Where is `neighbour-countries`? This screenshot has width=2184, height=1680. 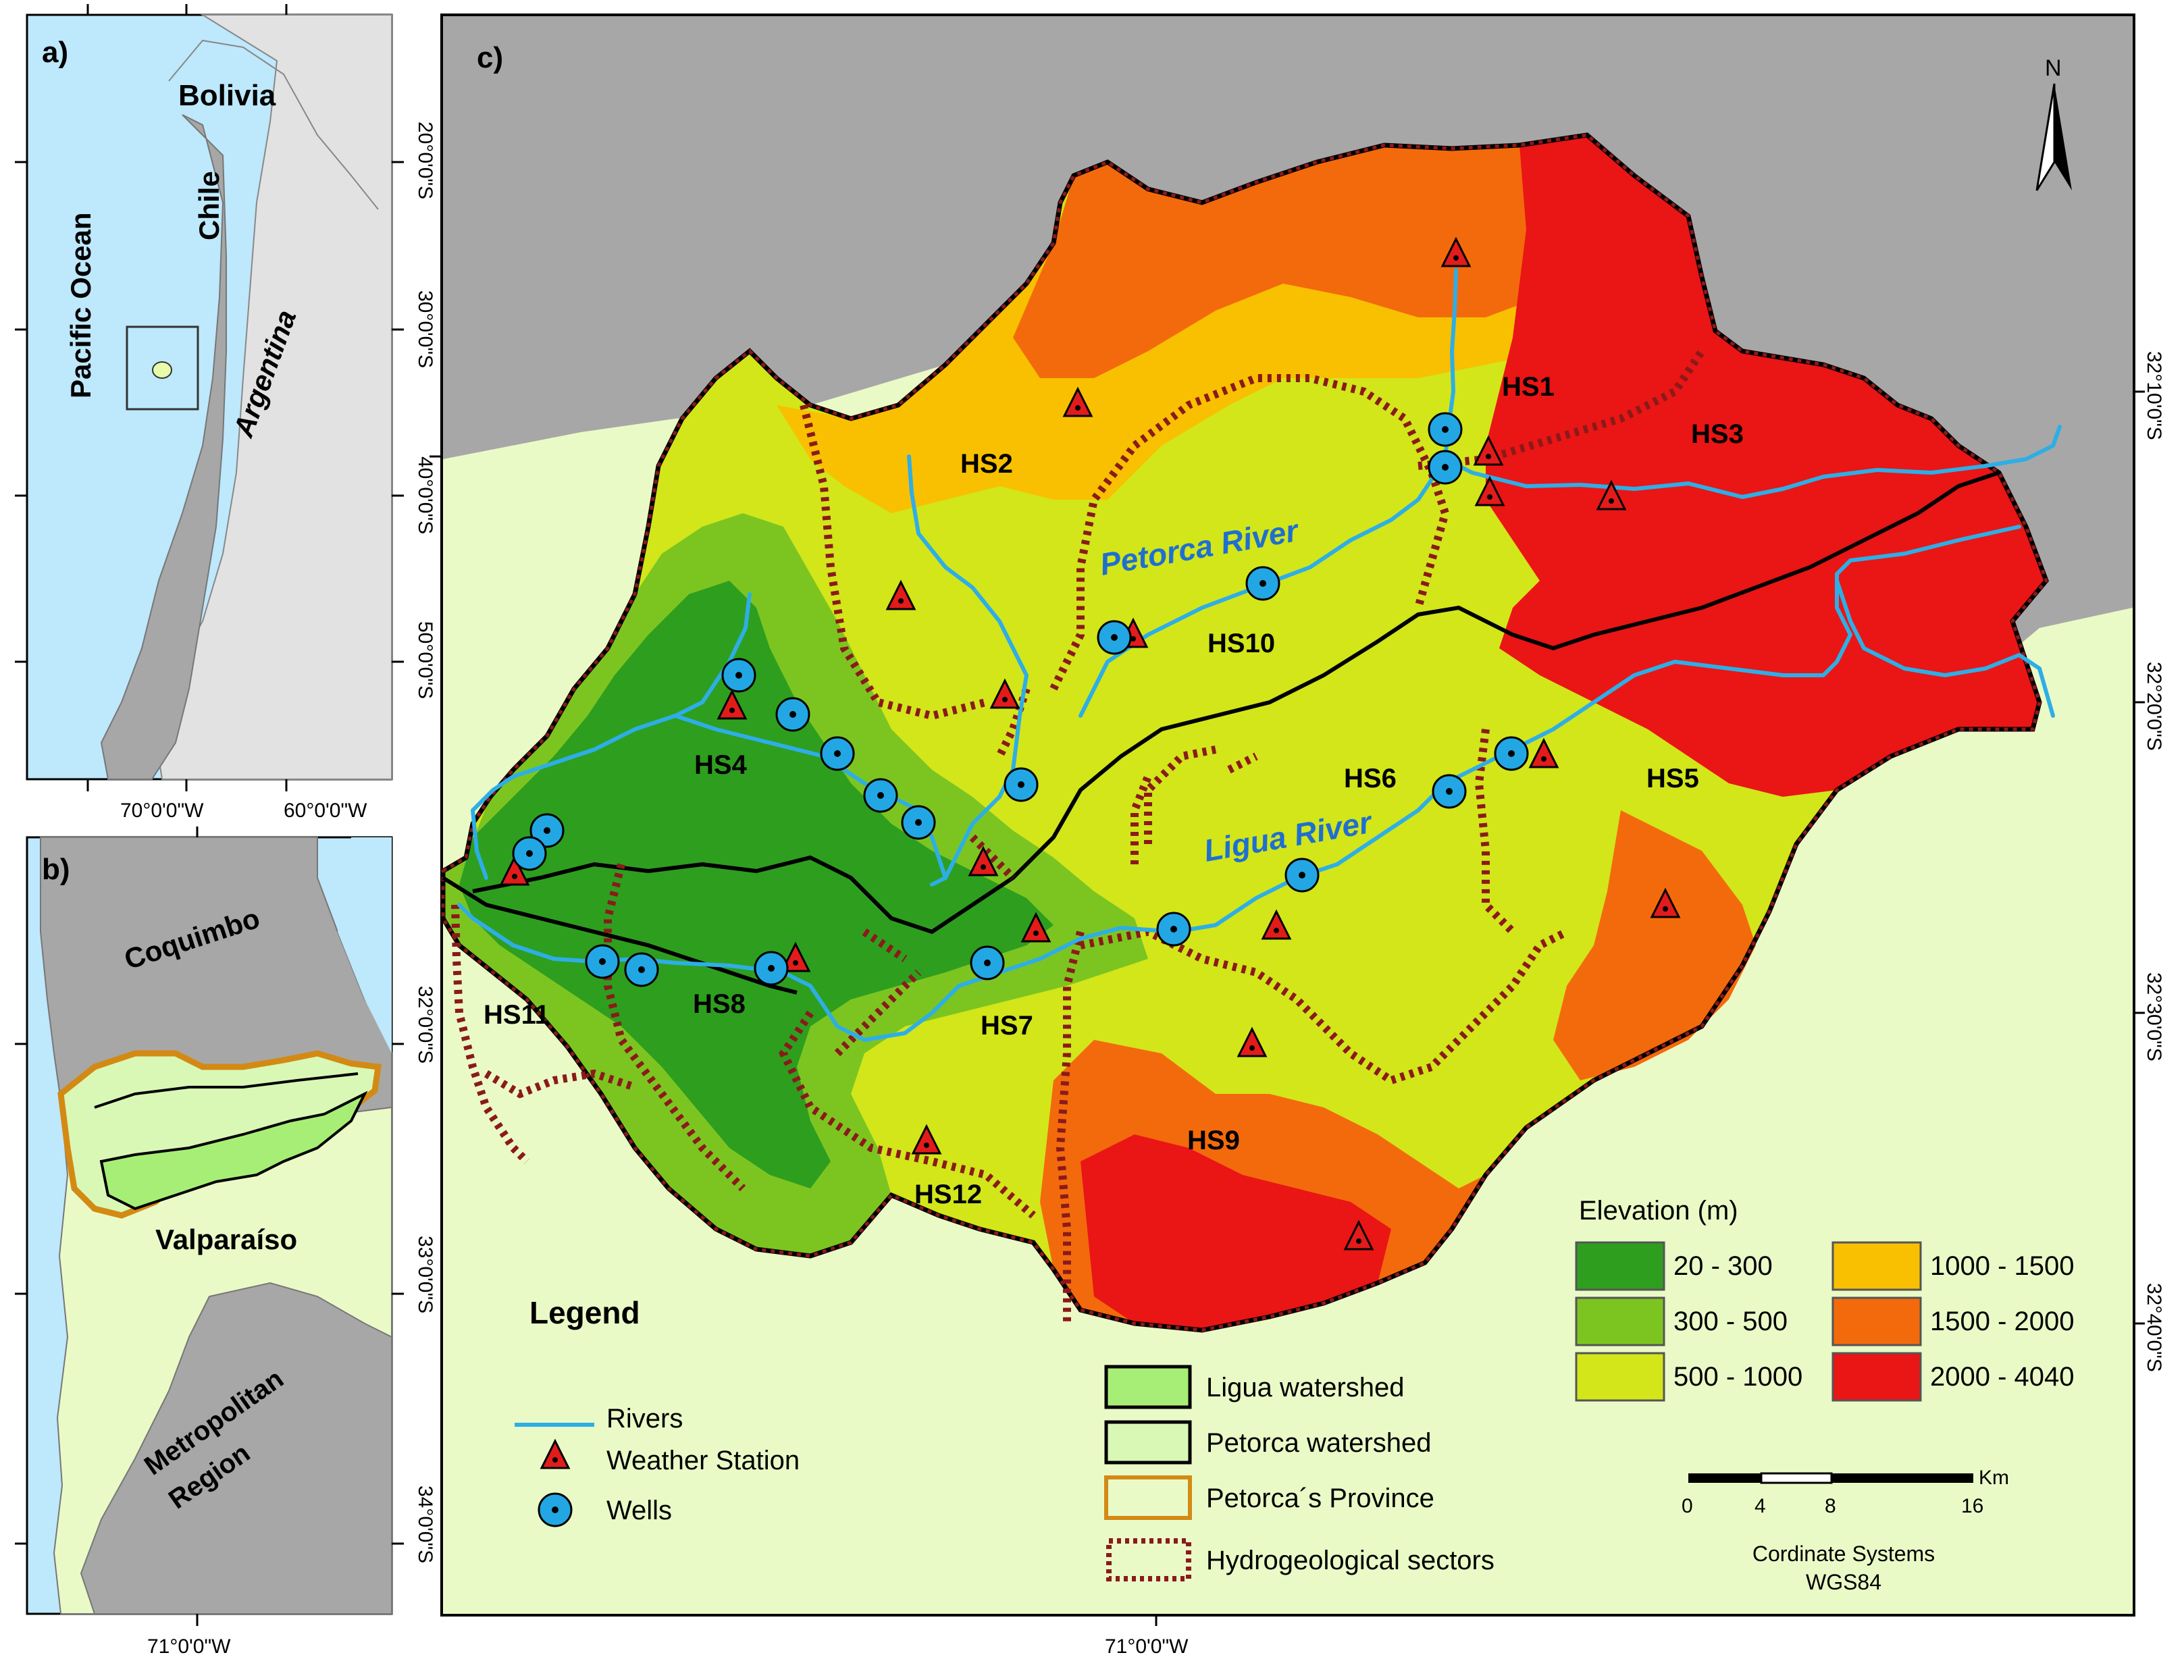 neighbour-countries is located at coordinates (273, 397).